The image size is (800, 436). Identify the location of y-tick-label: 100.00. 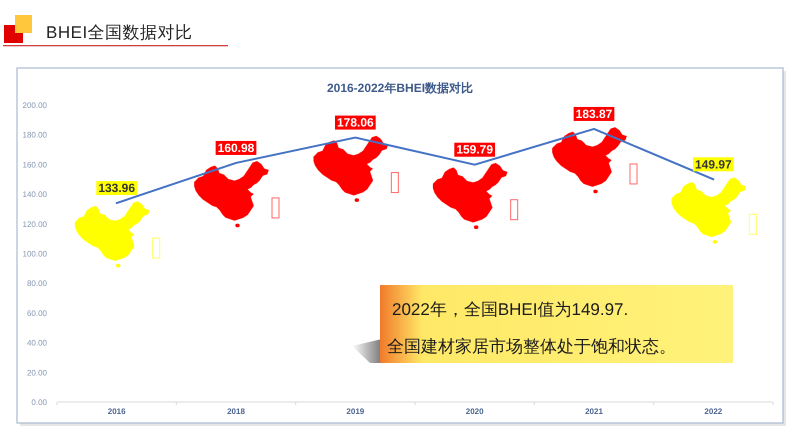
(35, 254).